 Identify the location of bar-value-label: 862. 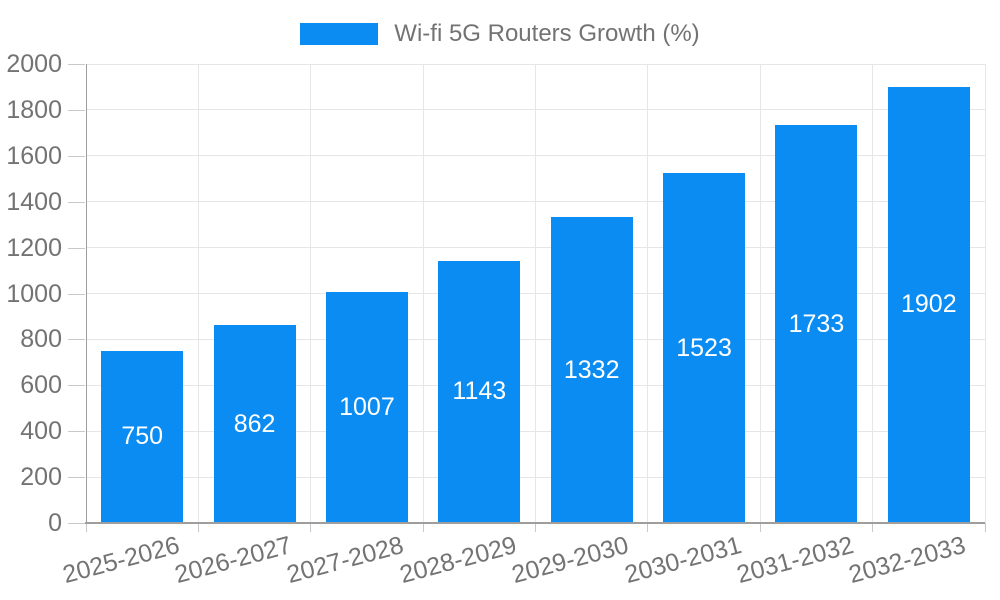
(254, 423).